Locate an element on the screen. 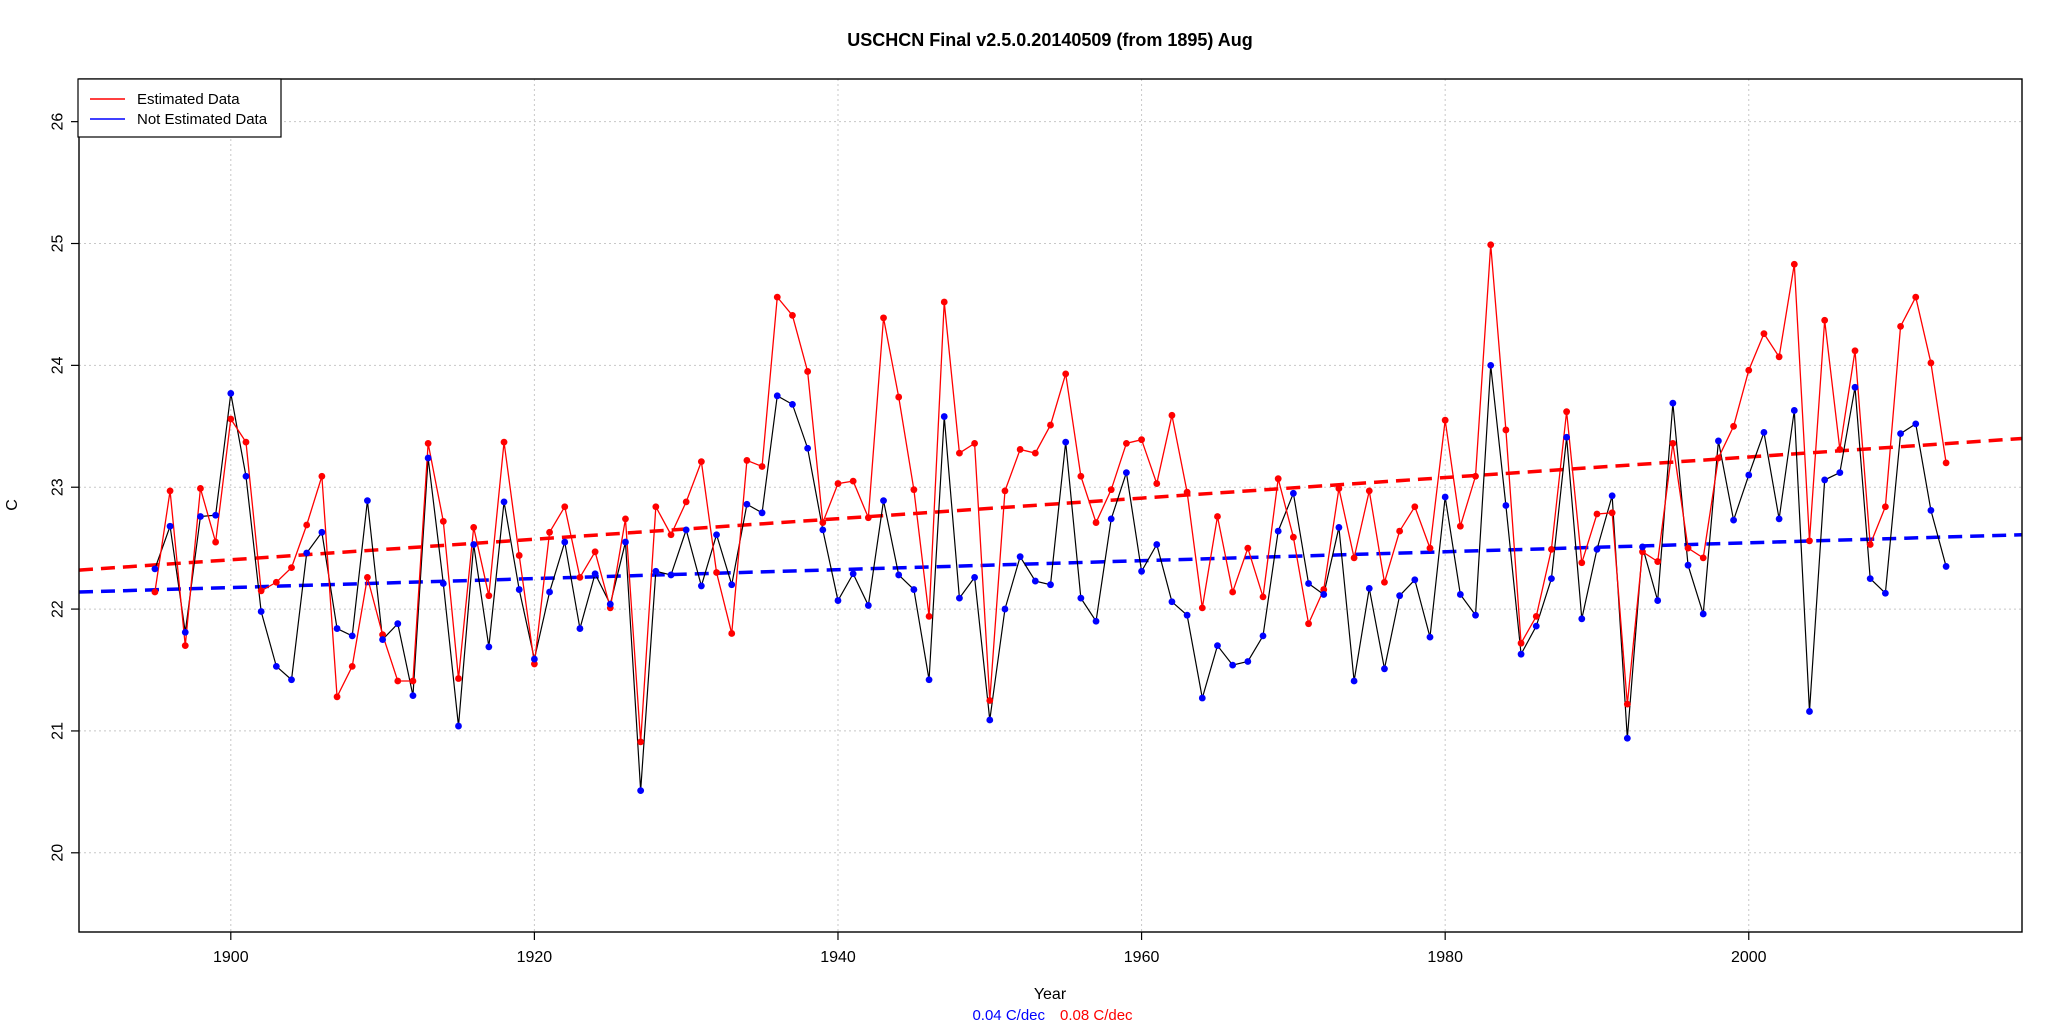 This screenshot has width=2054, height=1026. point-not-estimated-1903 is located at coordinates (276, 666).